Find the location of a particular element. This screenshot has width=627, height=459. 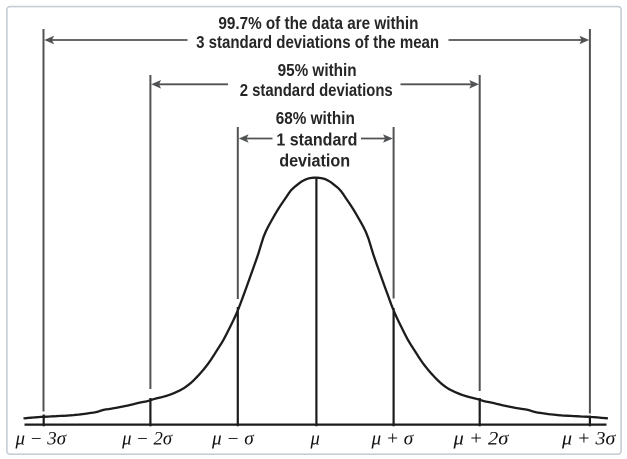

svg-text: 2 standard deviations is located at coordinates (316, 90).